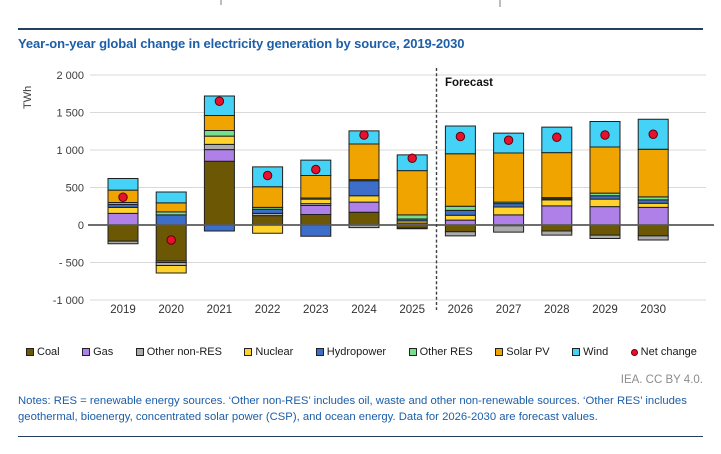 The image size is (721, 454). I want to click on legend-item-other-non-res: Other non-RES, so click(178, 352).